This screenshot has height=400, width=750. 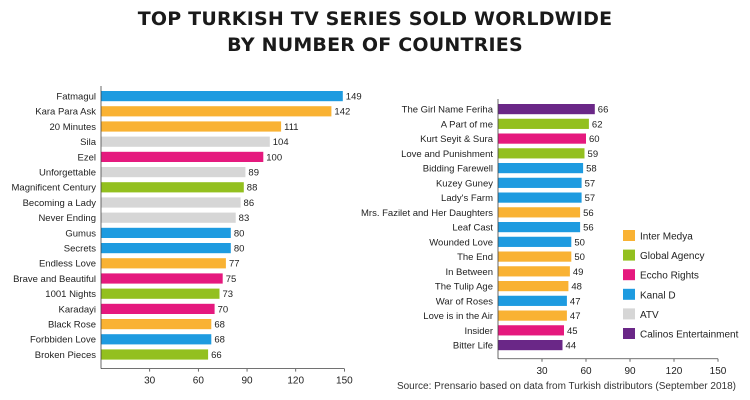 I want to click on bar-becoming-a-lady, so click(x=171, y=202).